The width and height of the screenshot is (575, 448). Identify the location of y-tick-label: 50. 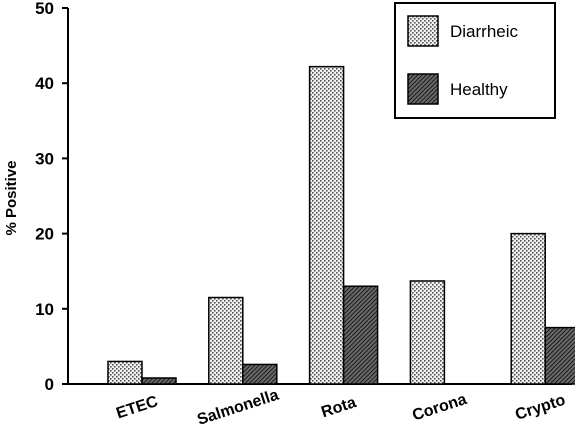
(44, 9).